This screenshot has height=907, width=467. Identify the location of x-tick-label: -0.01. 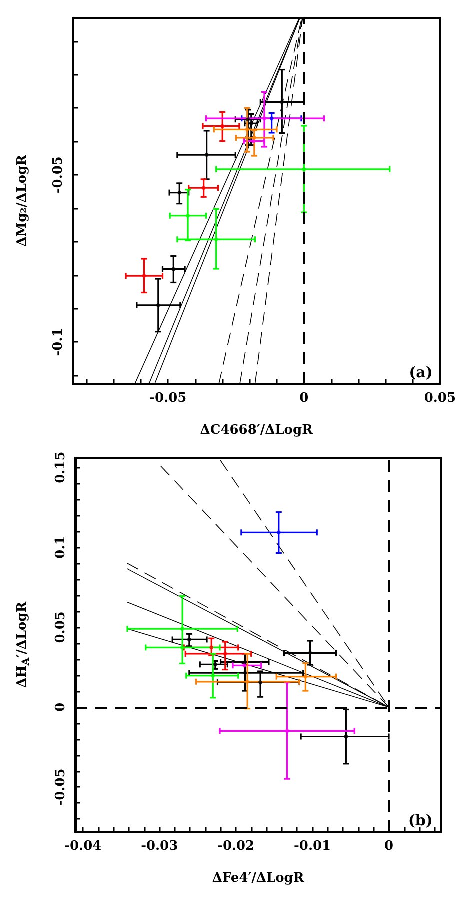
(313, 846).